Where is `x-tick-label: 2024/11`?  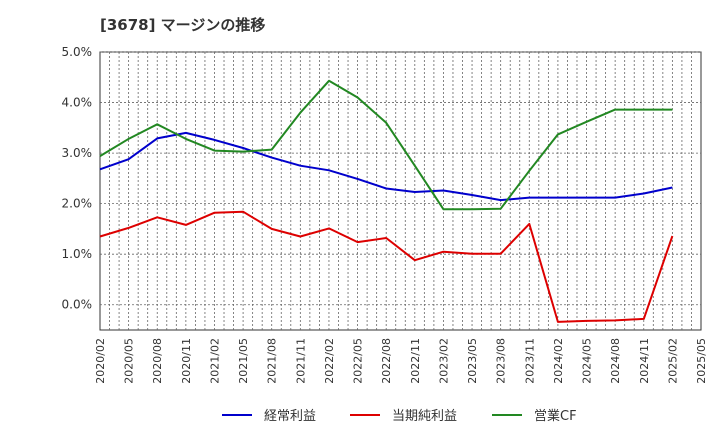 x-tick-label: 2024/11 is located at coordinates (644, 361).